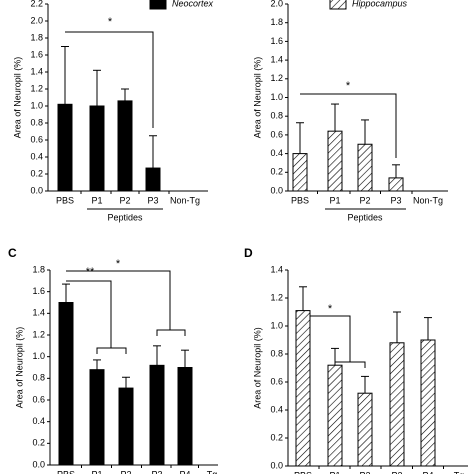 The width and height of the screenshot is (474, 474). Describe the element at coordinates (12, 253) in the screenshot. I see `panel-label: C` at that location.